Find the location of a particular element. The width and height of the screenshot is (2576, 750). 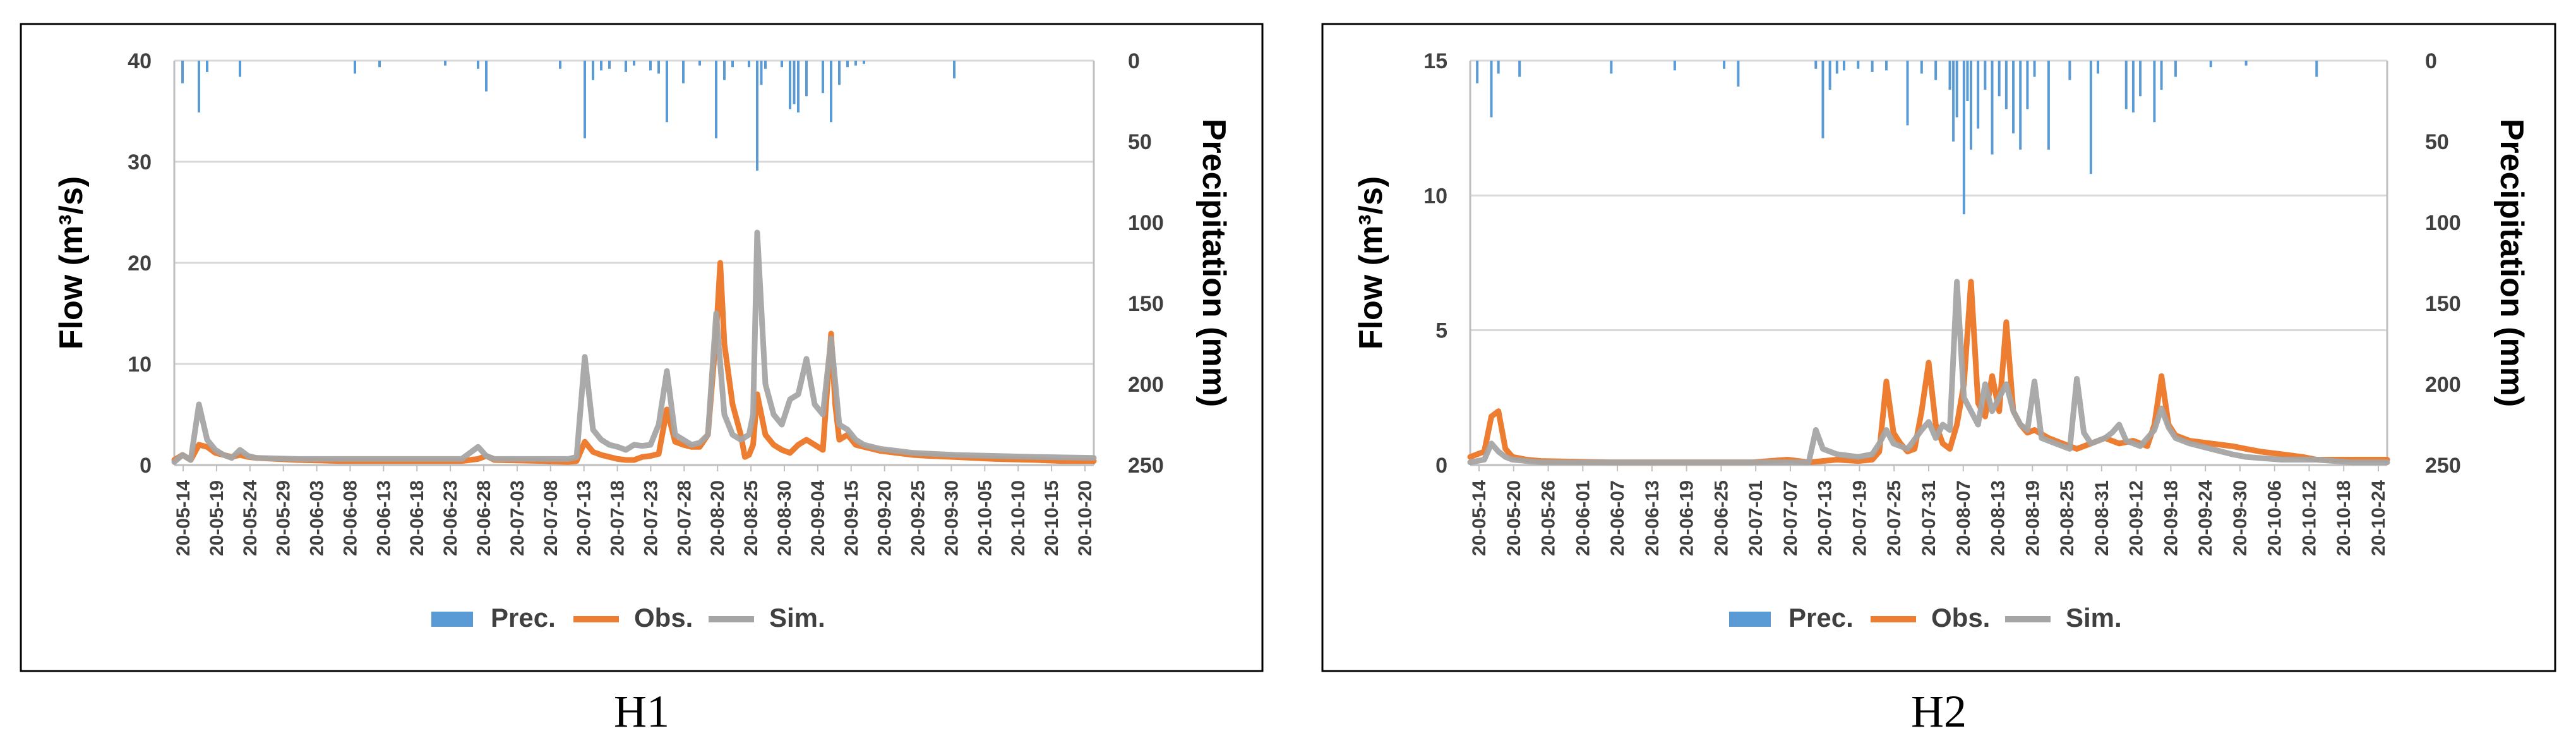

x-tick-label: 20-05-20 is located at coordinates (1514, 518).